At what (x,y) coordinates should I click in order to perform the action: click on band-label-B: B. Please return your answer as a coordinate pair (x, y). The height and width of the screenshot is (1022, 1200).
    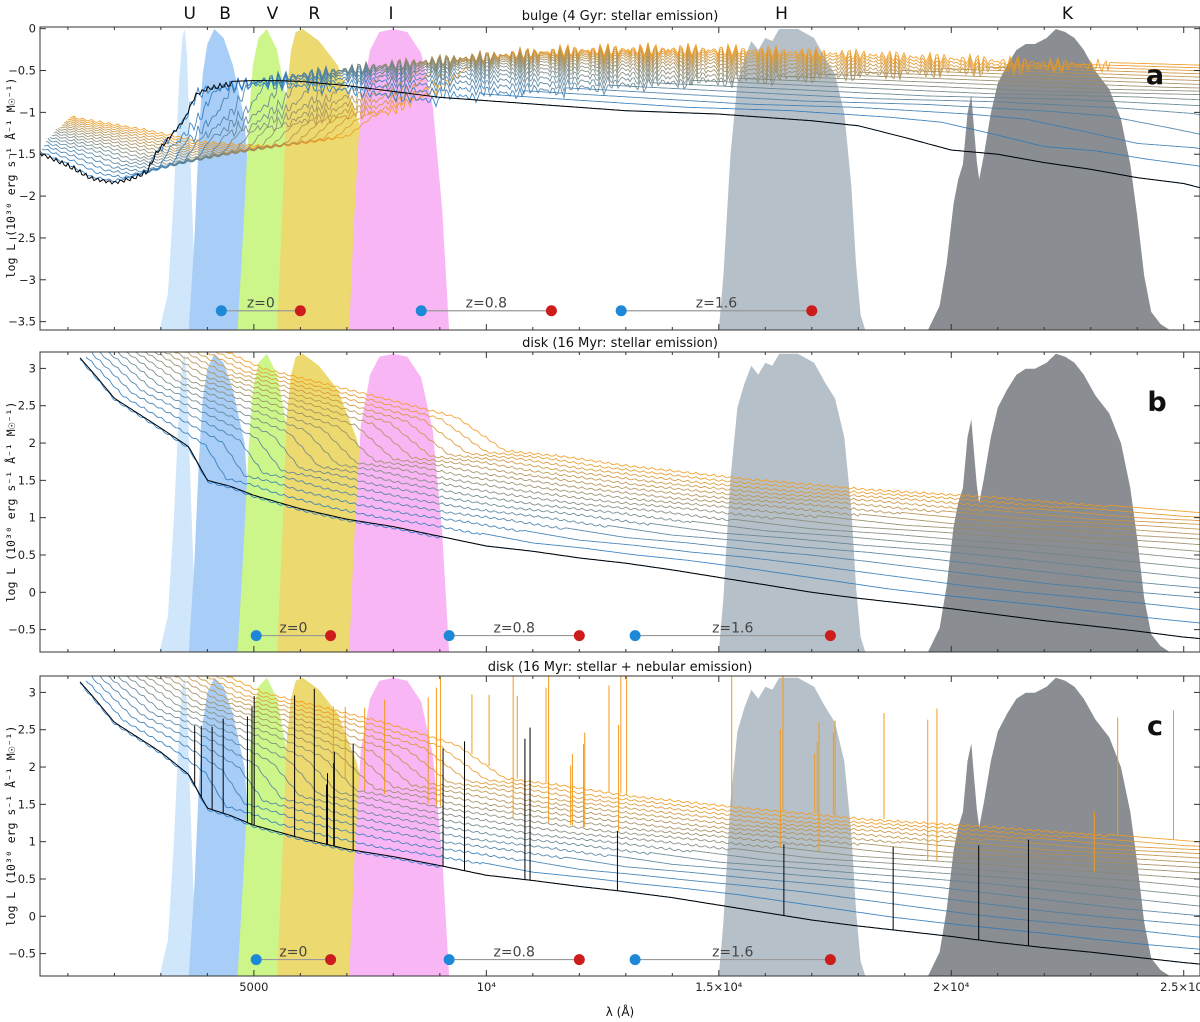
    Looking at the image, I should click on (225, 14).